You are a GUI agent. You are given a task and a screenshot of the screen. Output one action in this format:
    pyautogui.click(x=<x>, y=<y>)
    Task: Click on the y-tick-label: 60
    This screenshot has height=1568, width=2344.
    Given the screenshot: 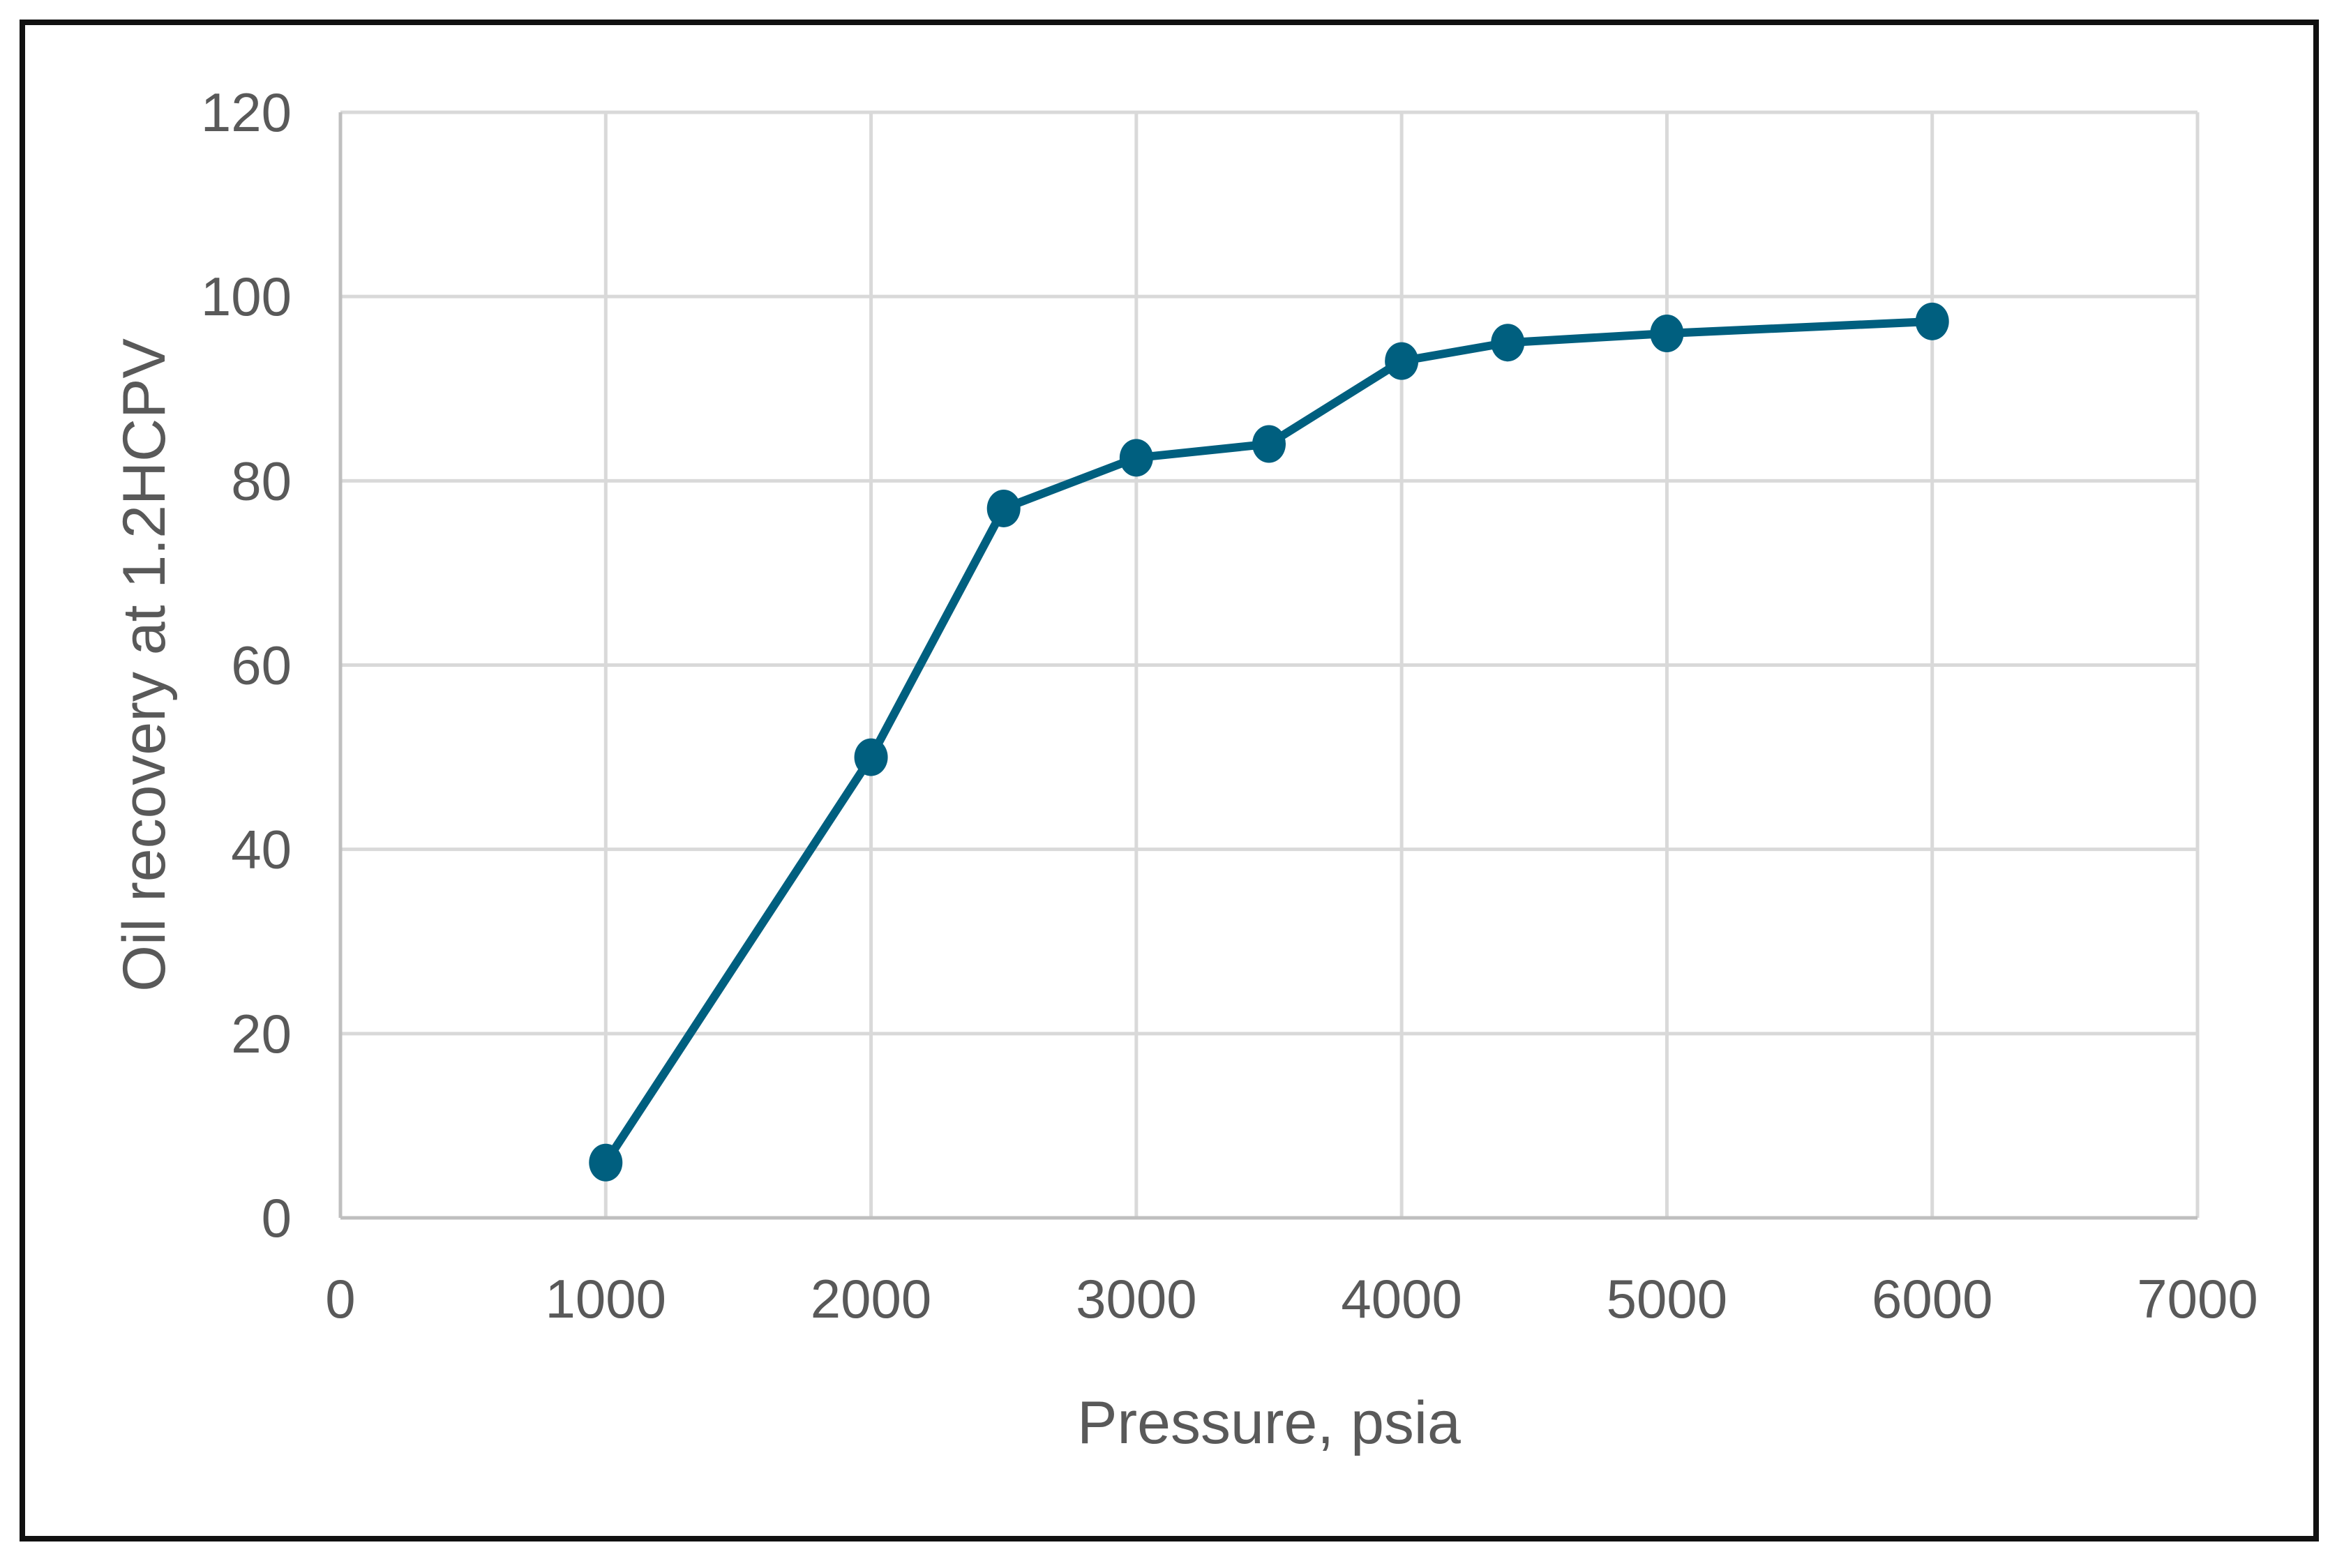 What is the action you would take?
    pyautogui.click(x=261, y=665)
    